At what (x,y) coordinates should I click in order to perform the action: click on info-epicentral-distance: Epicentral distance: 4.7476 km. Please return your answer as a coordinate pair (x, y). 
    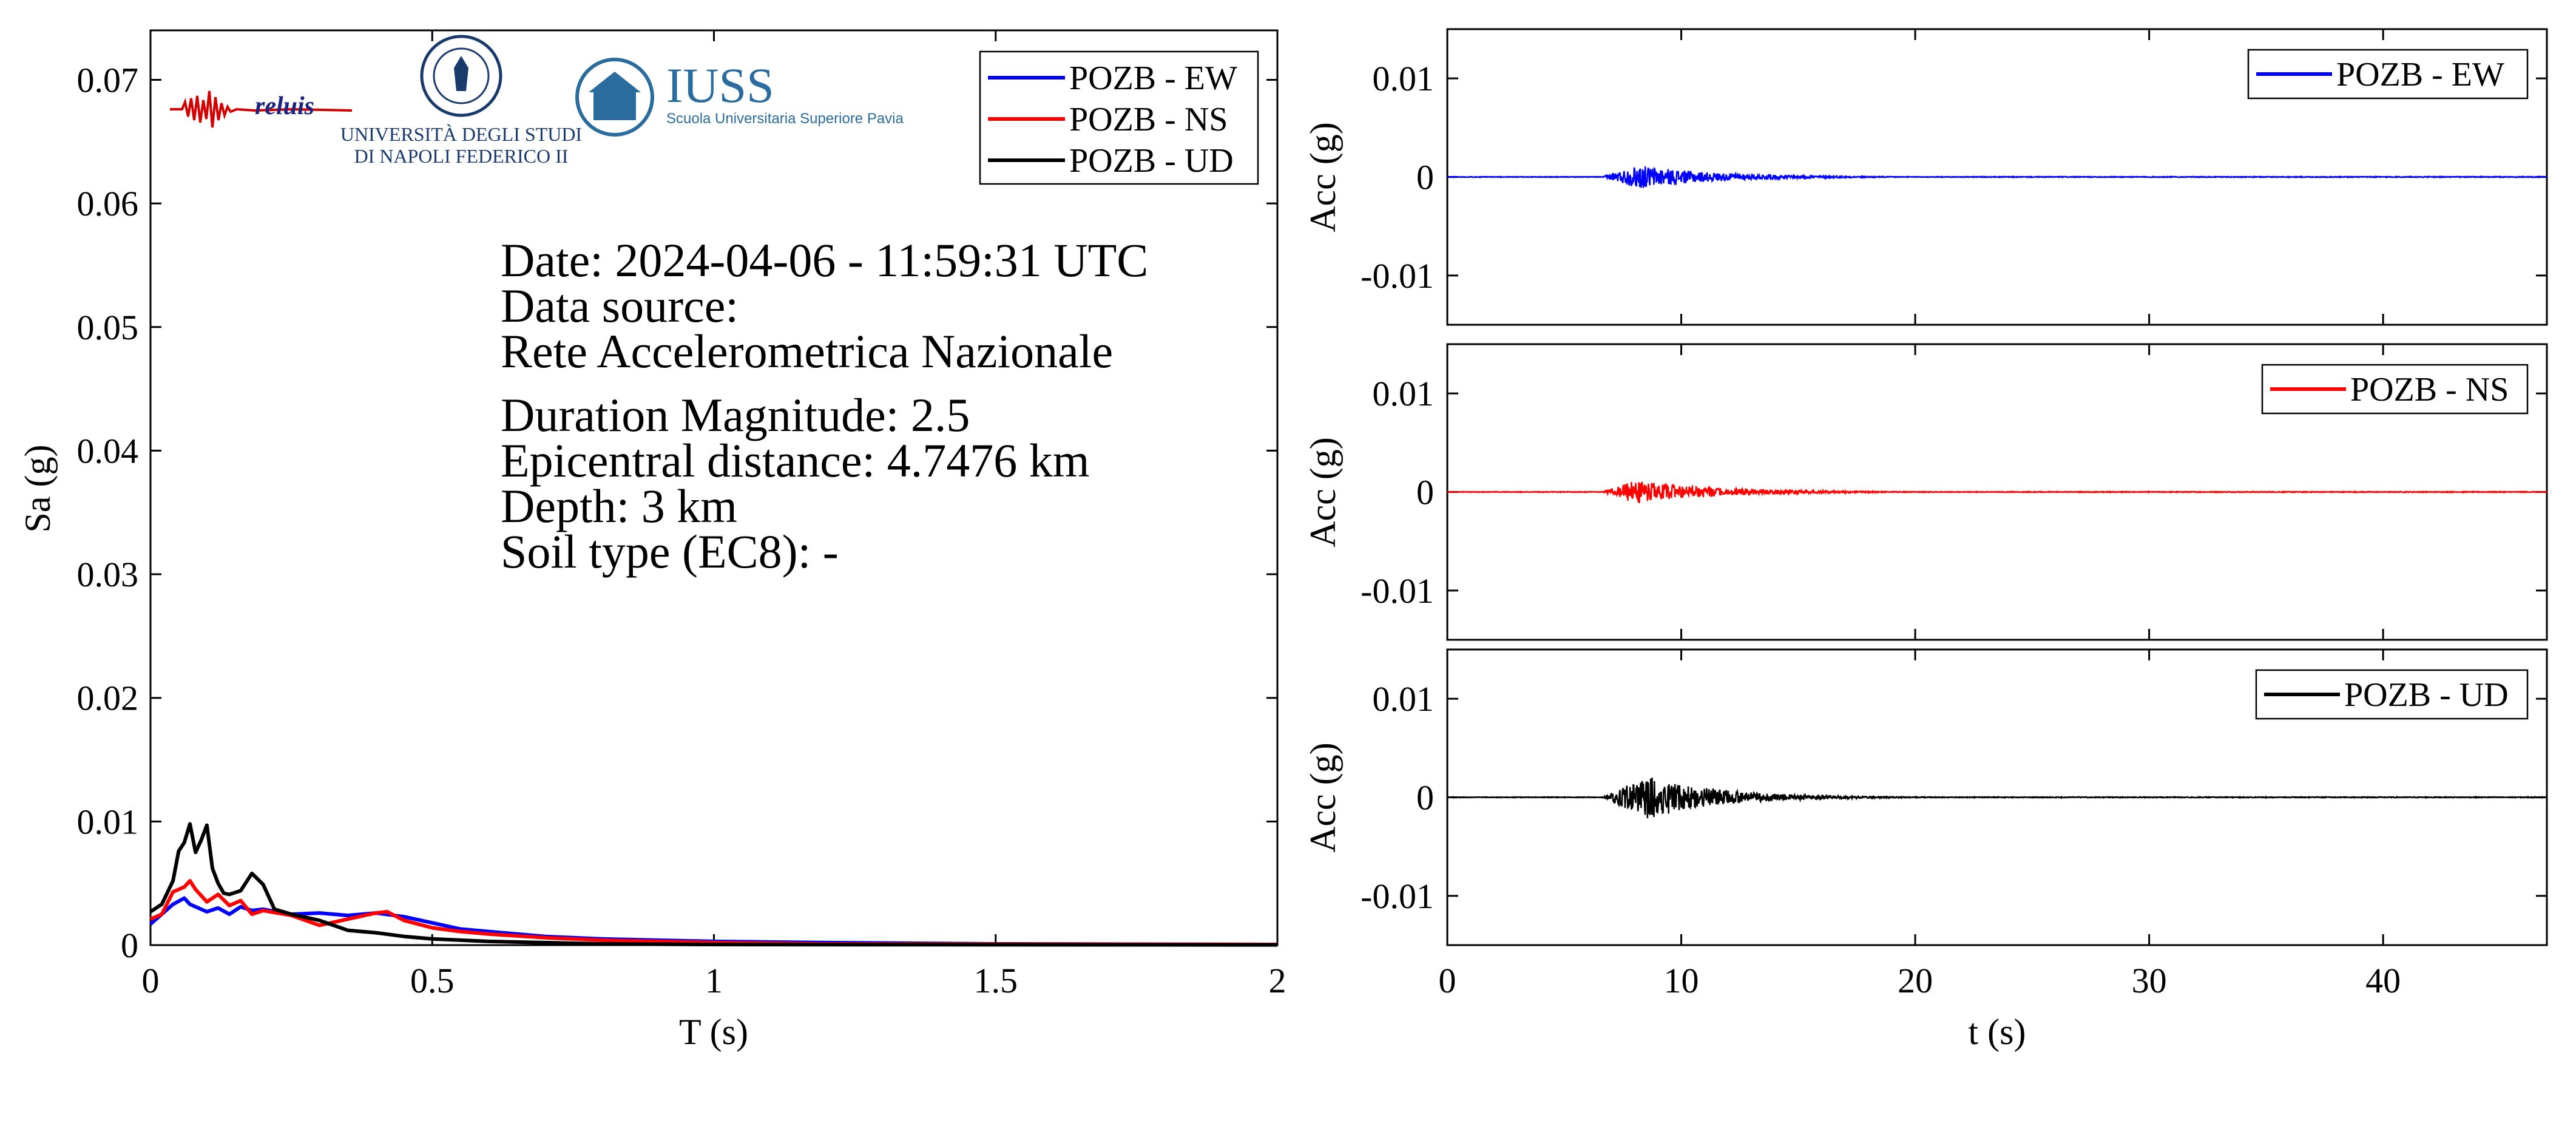
    Looking at the image, I should click on (795, 460).